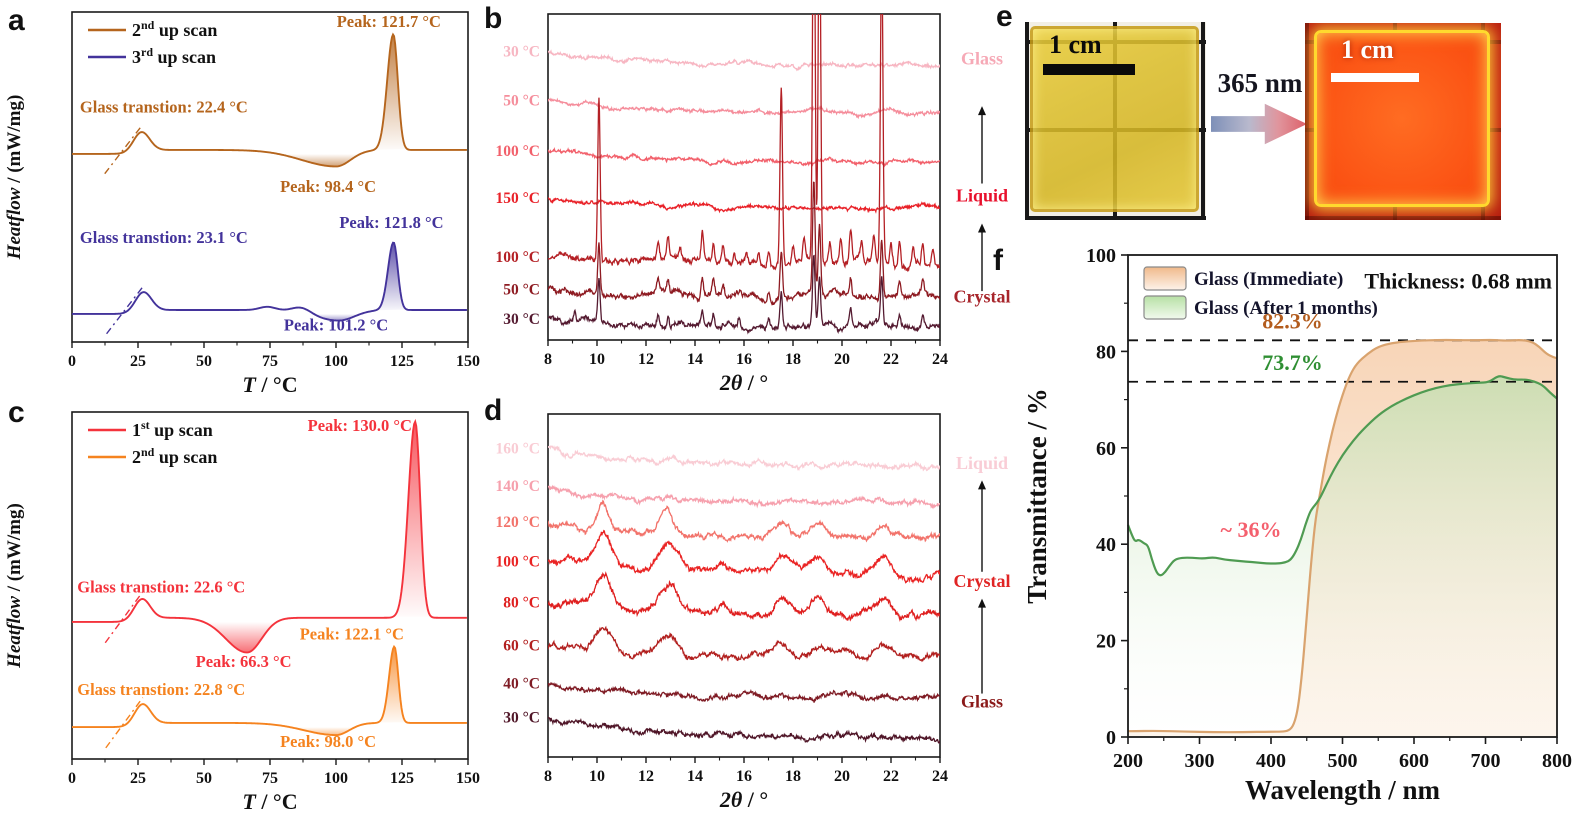  What do you see at coordinates (1414, 761) in the screenshot?
I see `svg-text: 600` at bounding box center [1414, 761].